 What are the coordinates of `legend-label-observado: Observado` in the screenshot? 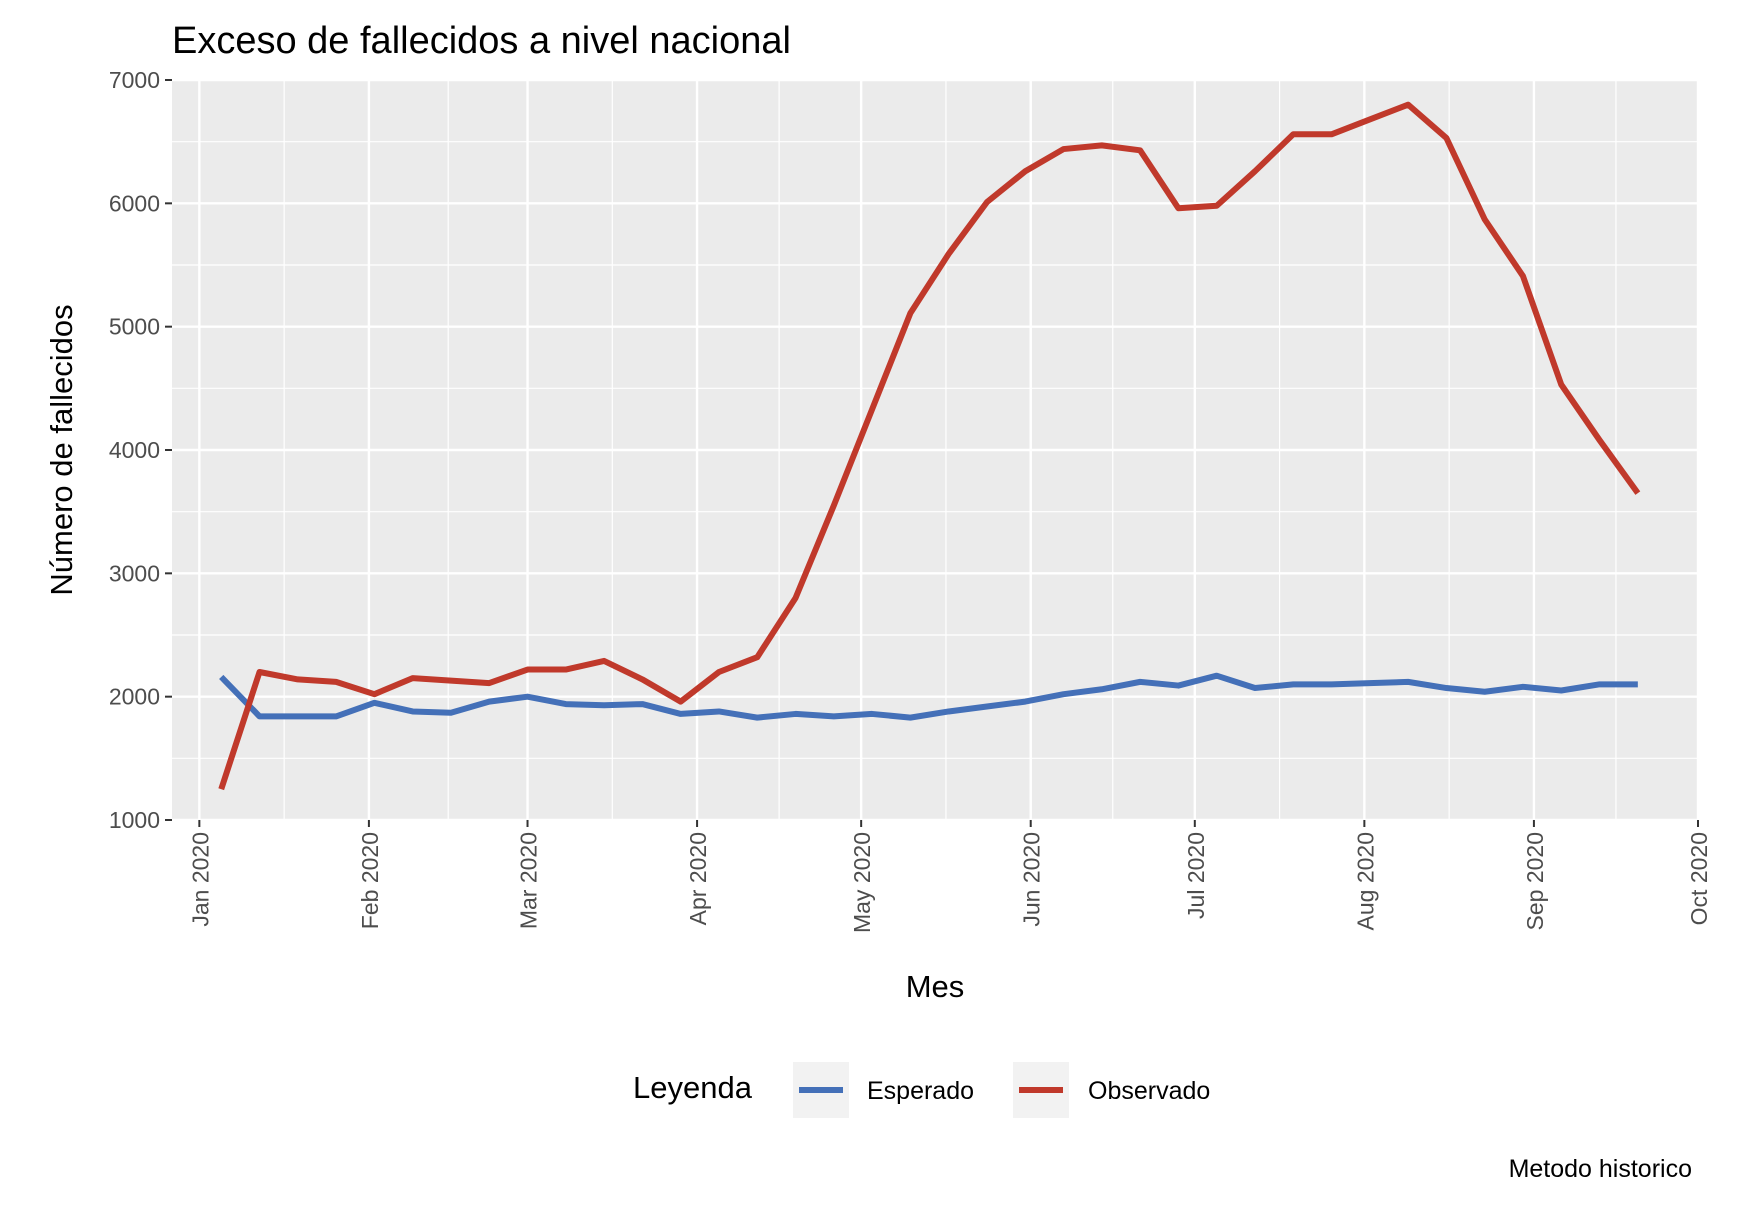 It's located at (1149, 1091).